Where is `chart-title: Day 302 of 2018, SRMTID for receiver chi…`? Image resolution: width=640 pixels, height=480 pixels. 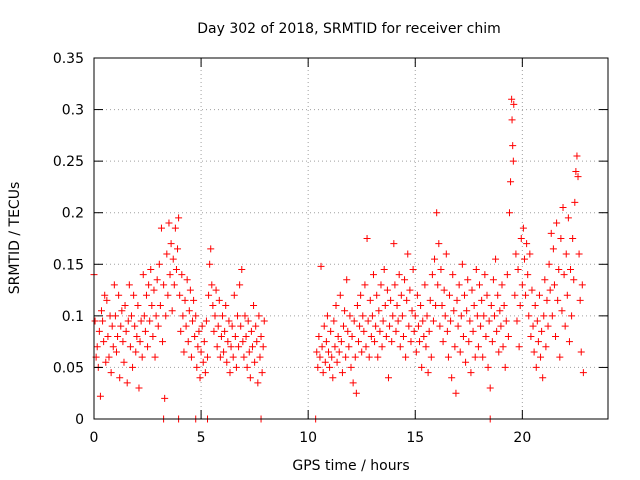
chart-title: Day 302 of 2018, SRMTID for receiver chi… is located at coordinates (349, 29).